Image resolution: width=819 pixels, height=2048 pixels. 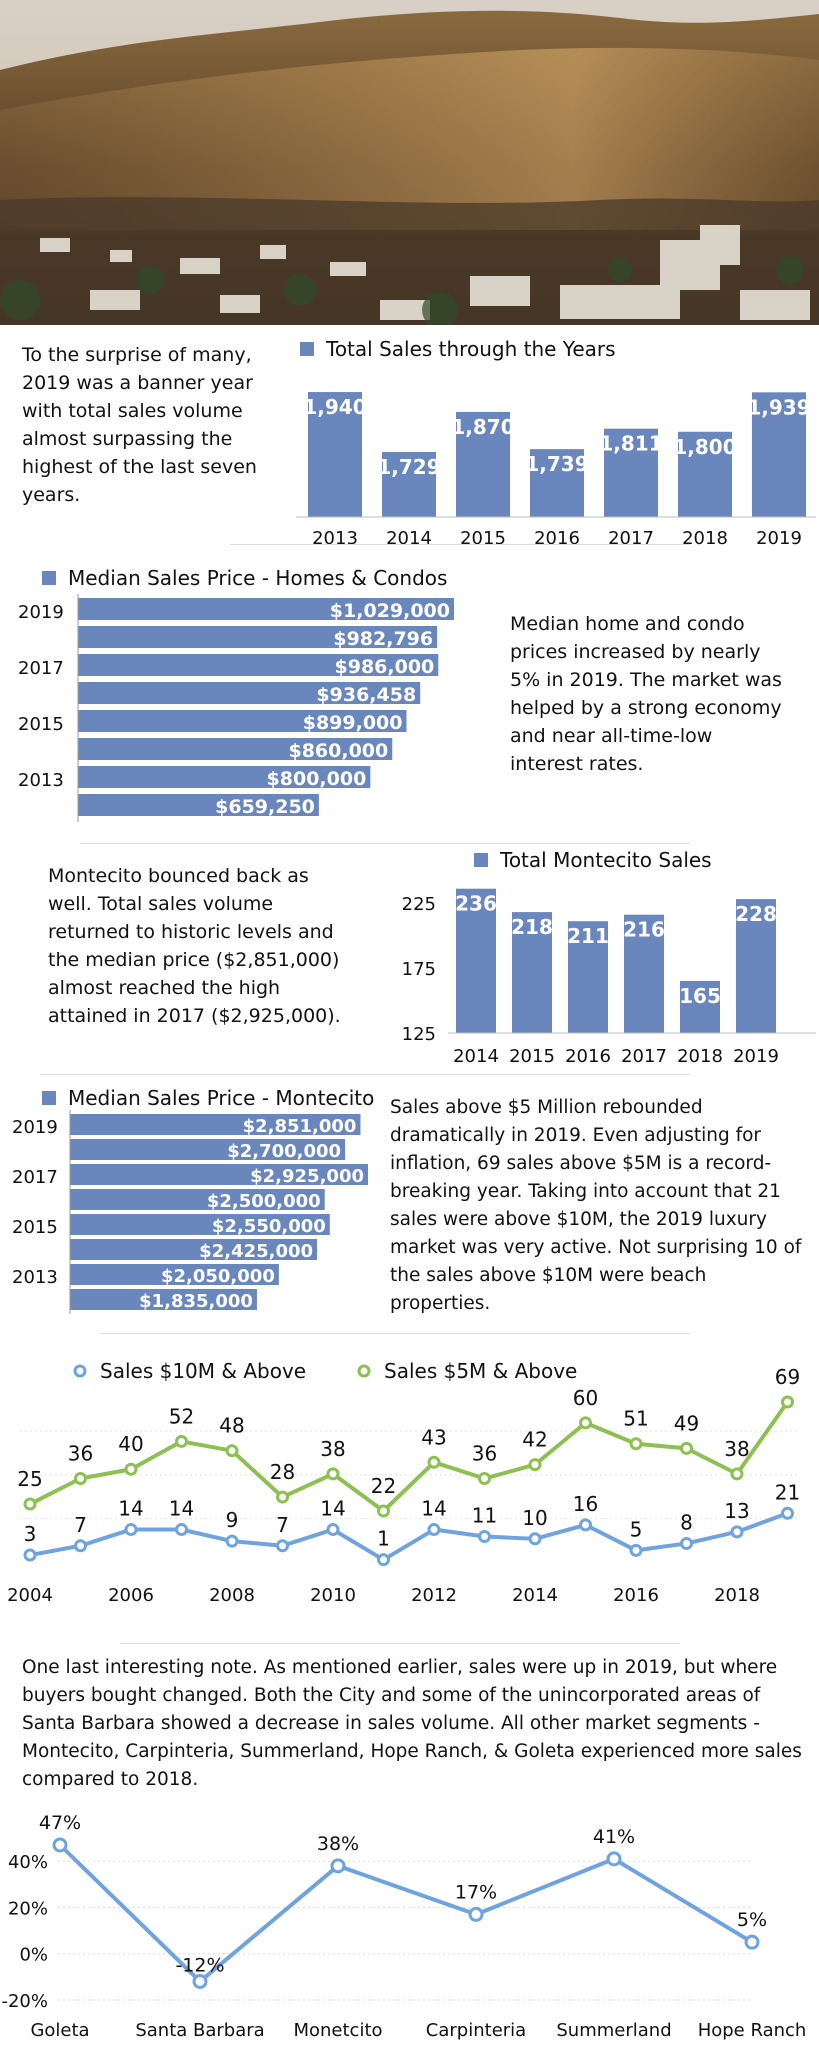 I want to click on data-label: 1, so click(x=383, y=1539).